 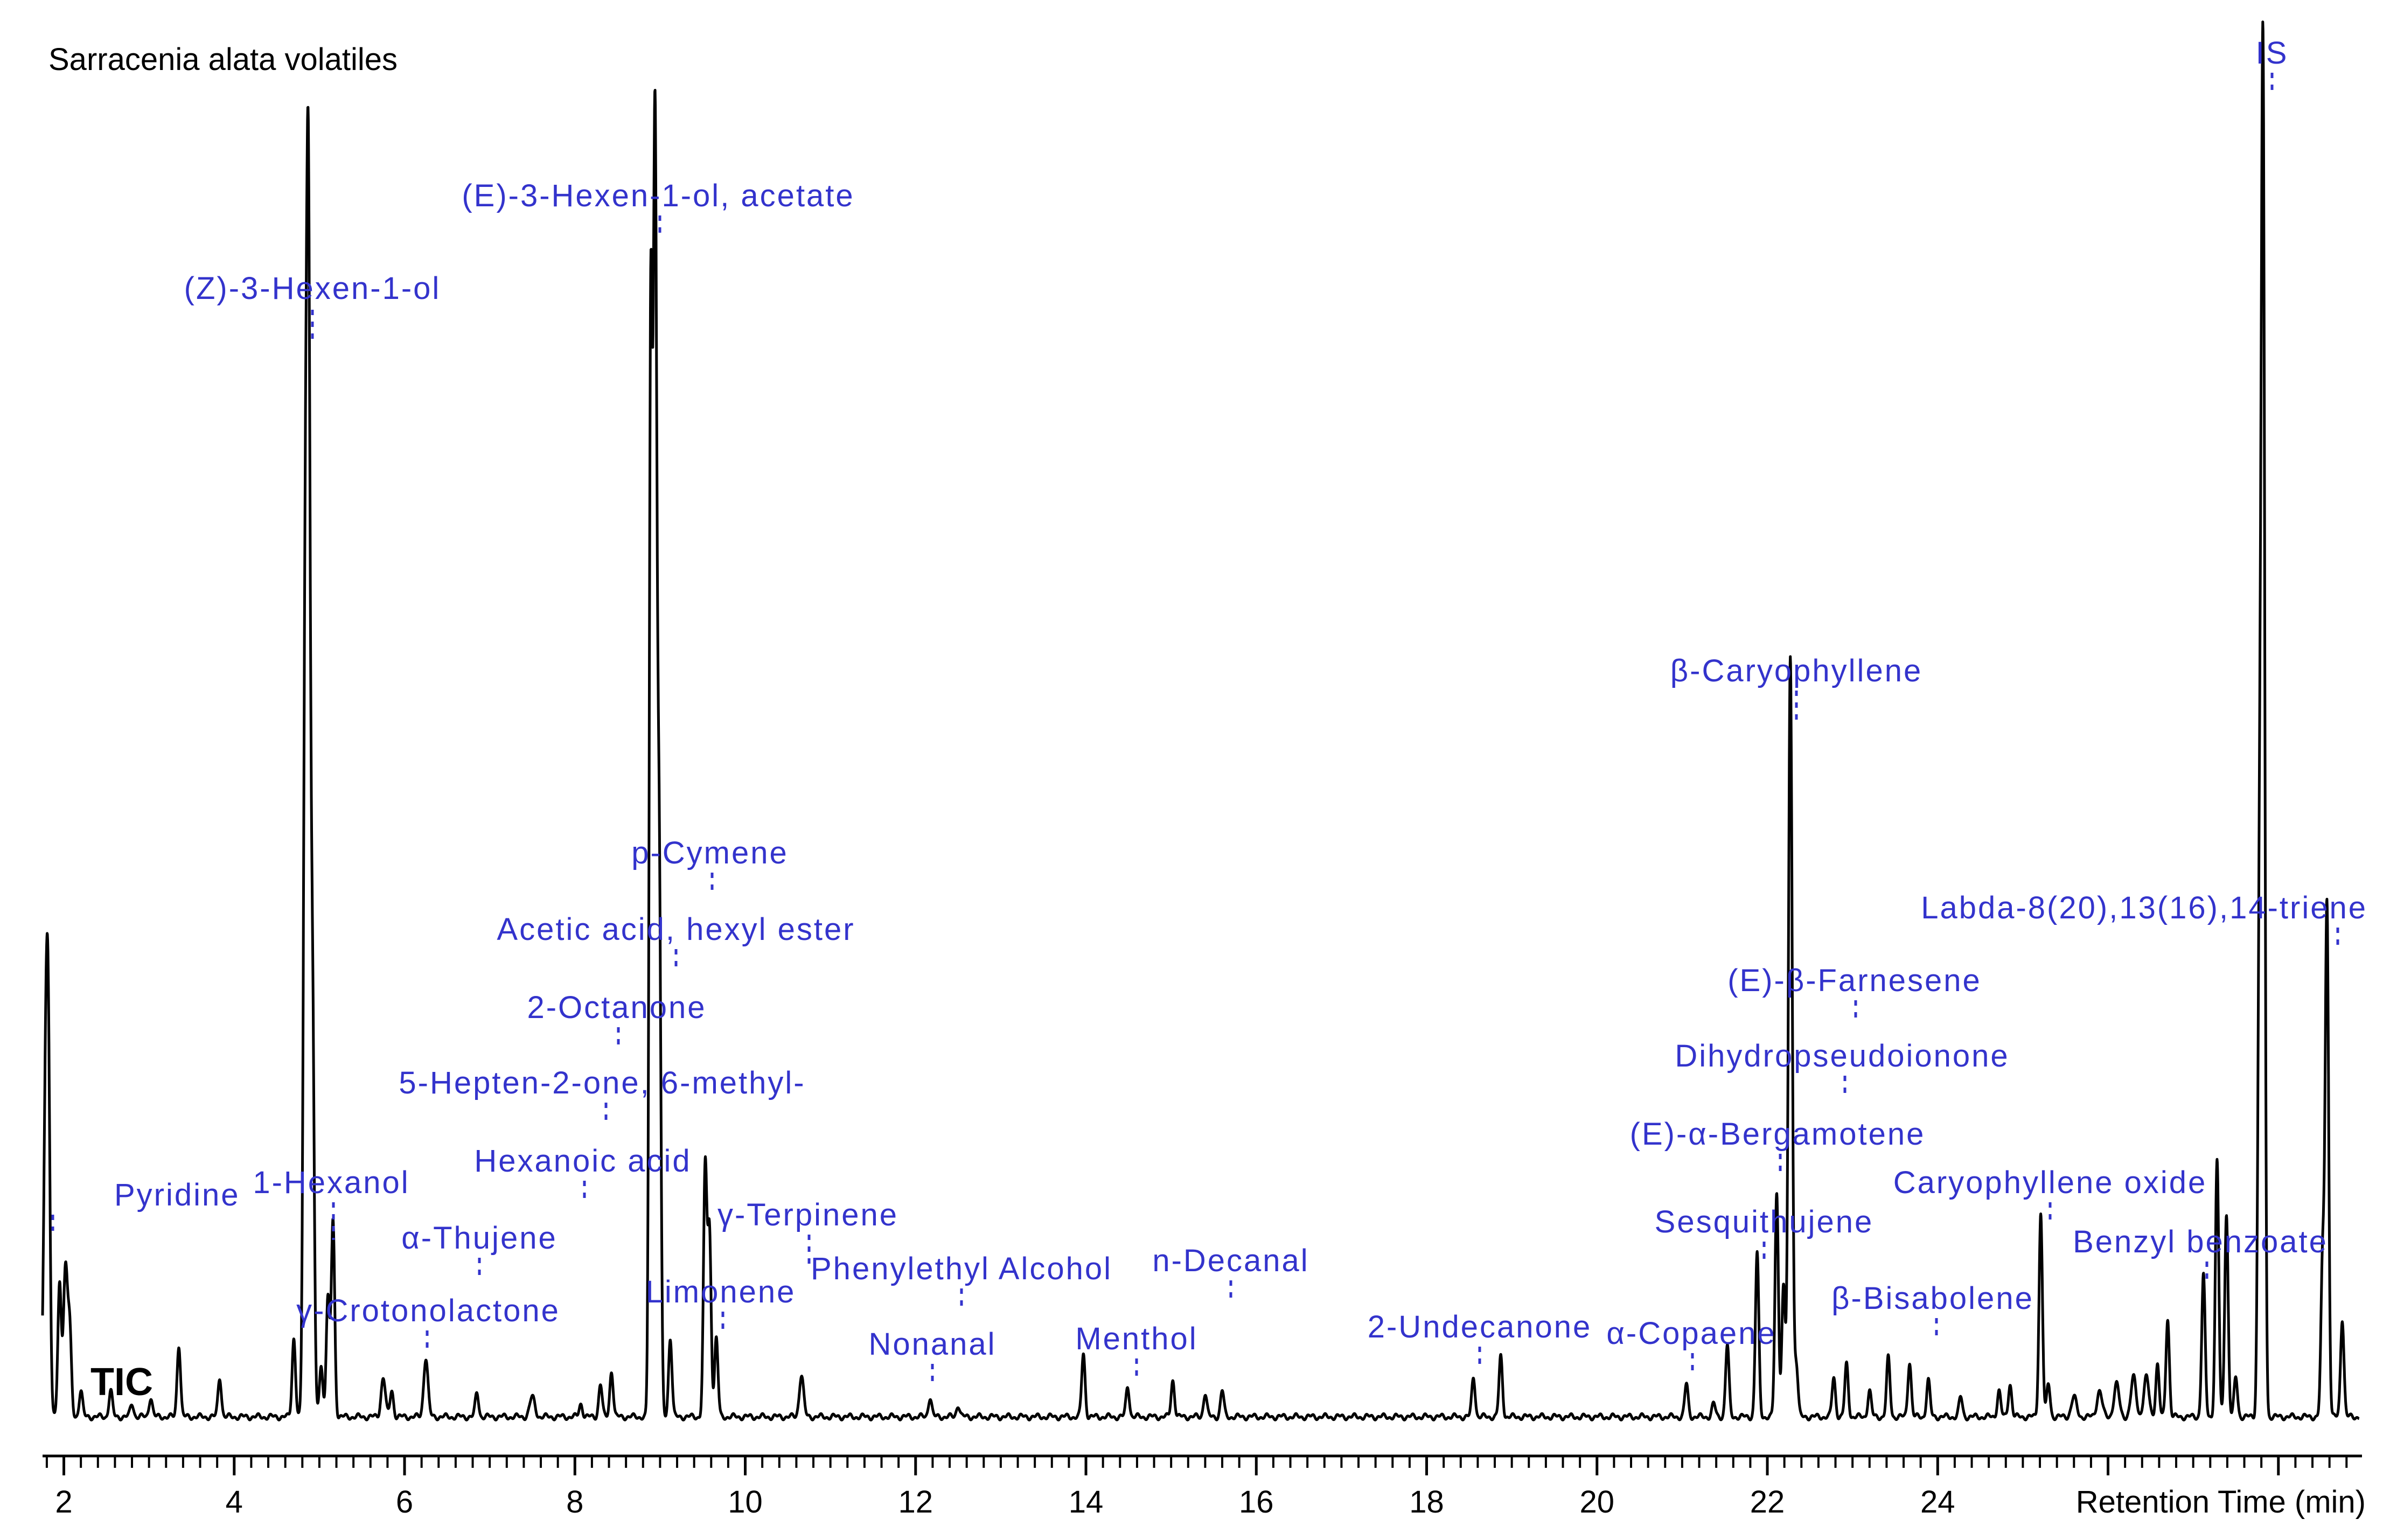 I want to click on peak-annotation: β-Bisabolene, so click(x=1932, y=1310).